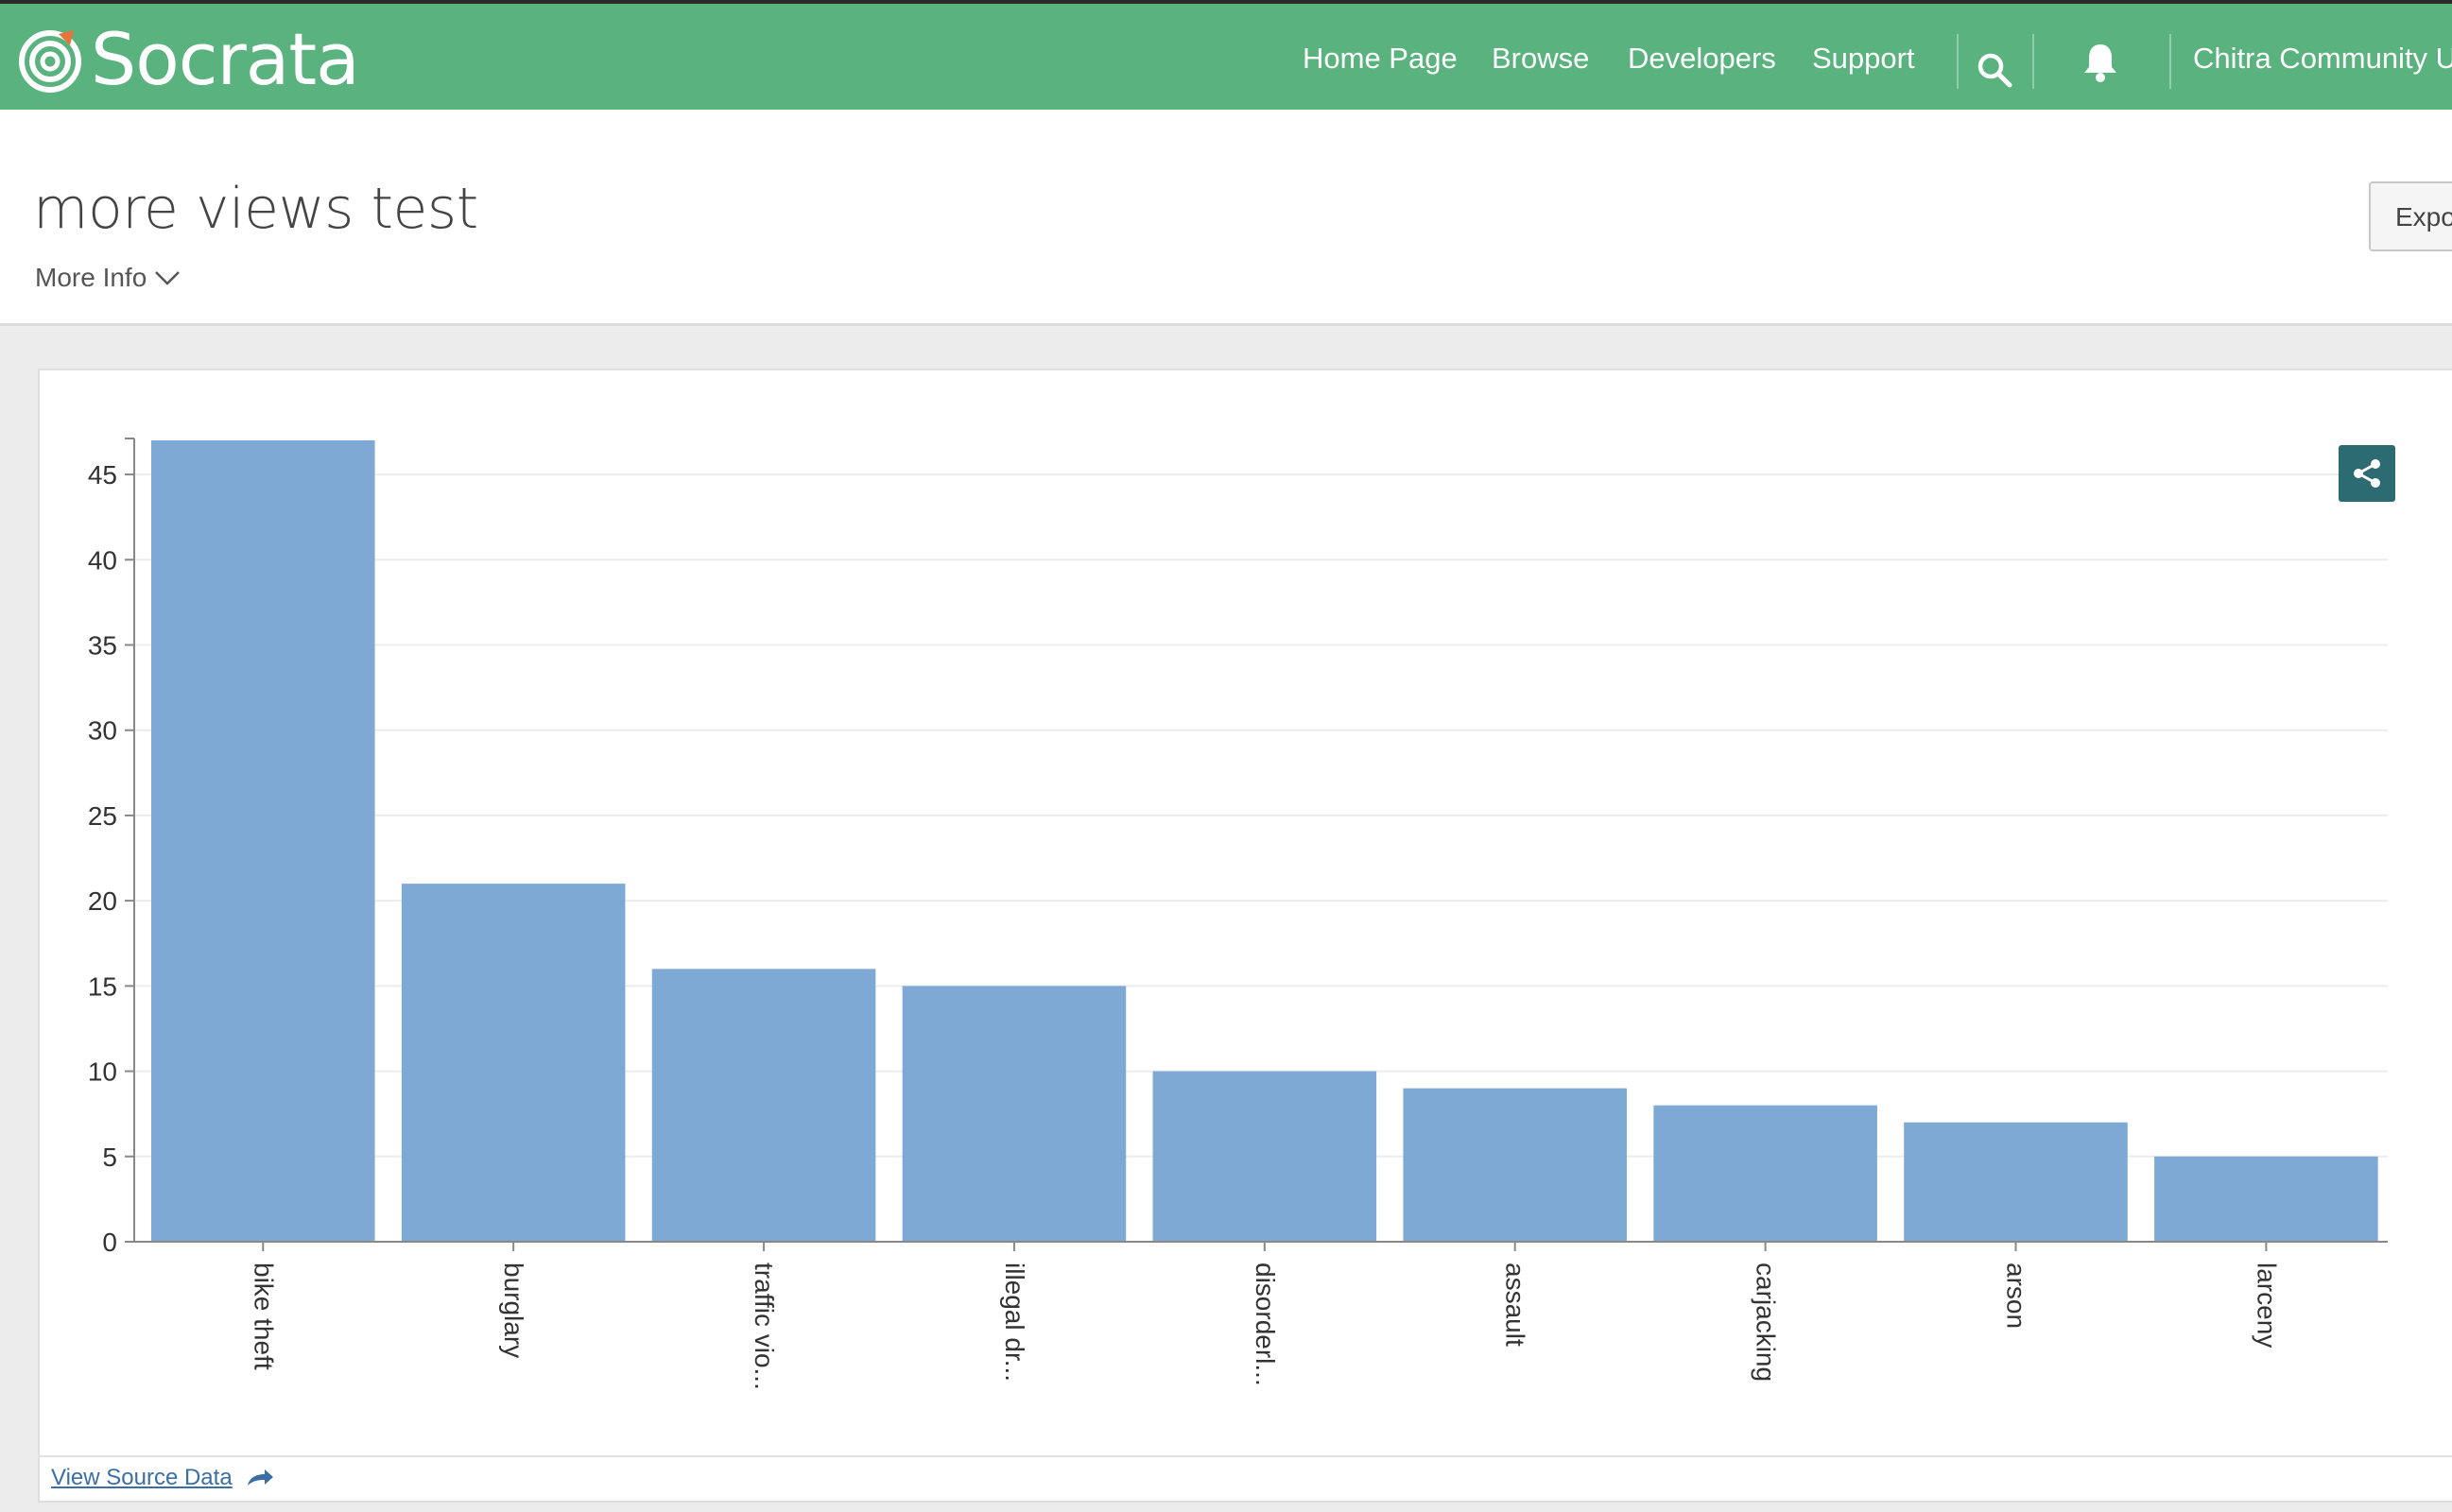 This screenshot has width=2452, height=1512. I want to click on x-category-label: burglary, so click(513, 1310).